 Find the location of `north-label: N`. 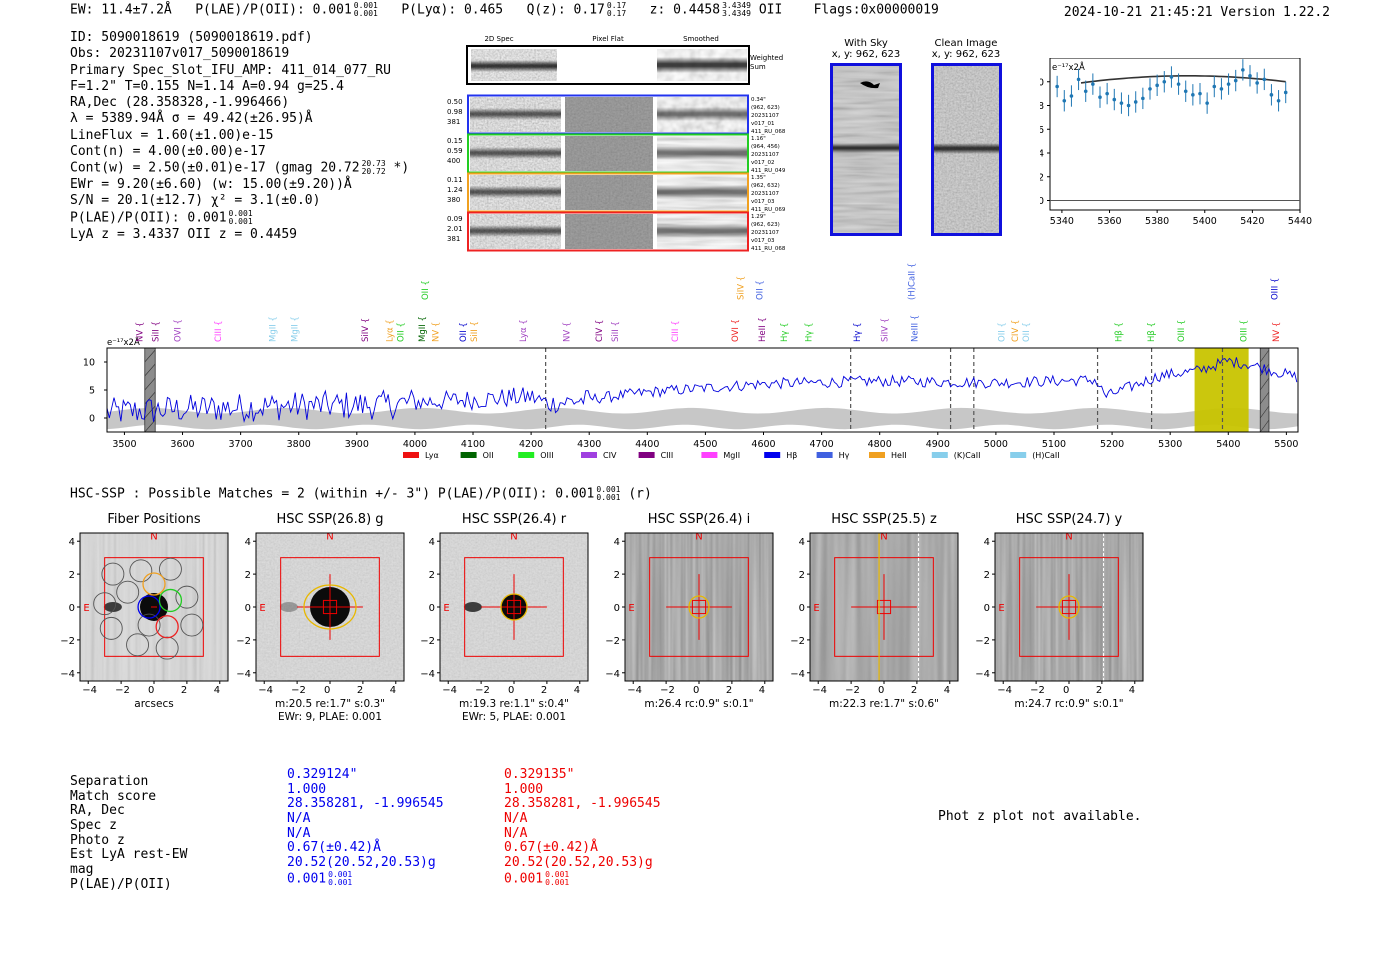

north-label: N is located at coordinates (698, 537).